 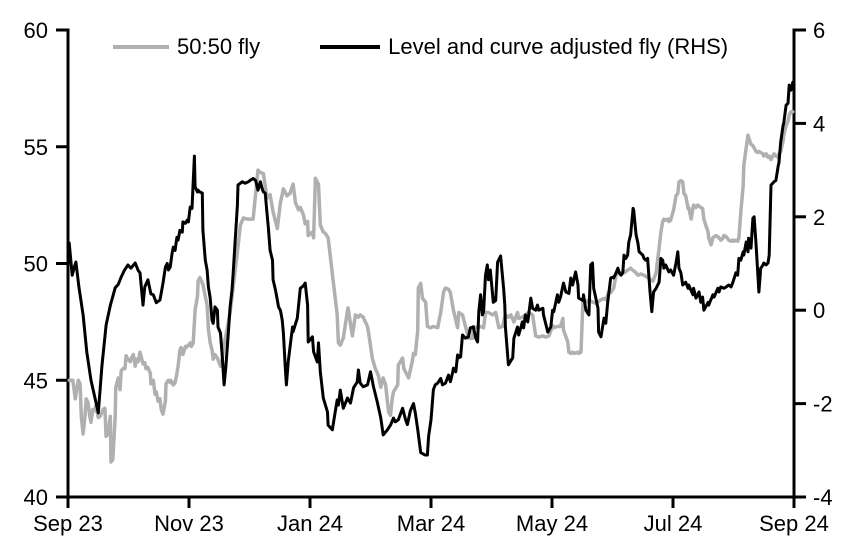 I want to click on left-axis-tick-label: 60, so click(x=36, y=30).